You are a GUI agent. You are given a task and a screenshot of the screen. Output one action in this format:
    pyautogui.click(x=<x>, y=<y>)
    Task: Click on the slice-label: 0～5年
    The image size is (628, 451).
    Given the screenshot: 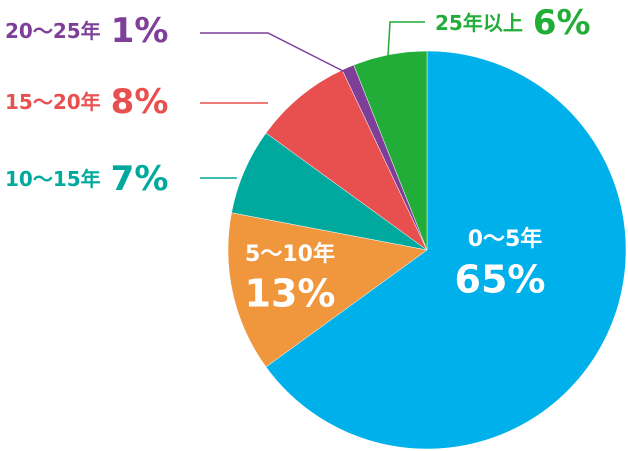 What is the action you would take?
    pyautogui.click(x=505, y=239)
    